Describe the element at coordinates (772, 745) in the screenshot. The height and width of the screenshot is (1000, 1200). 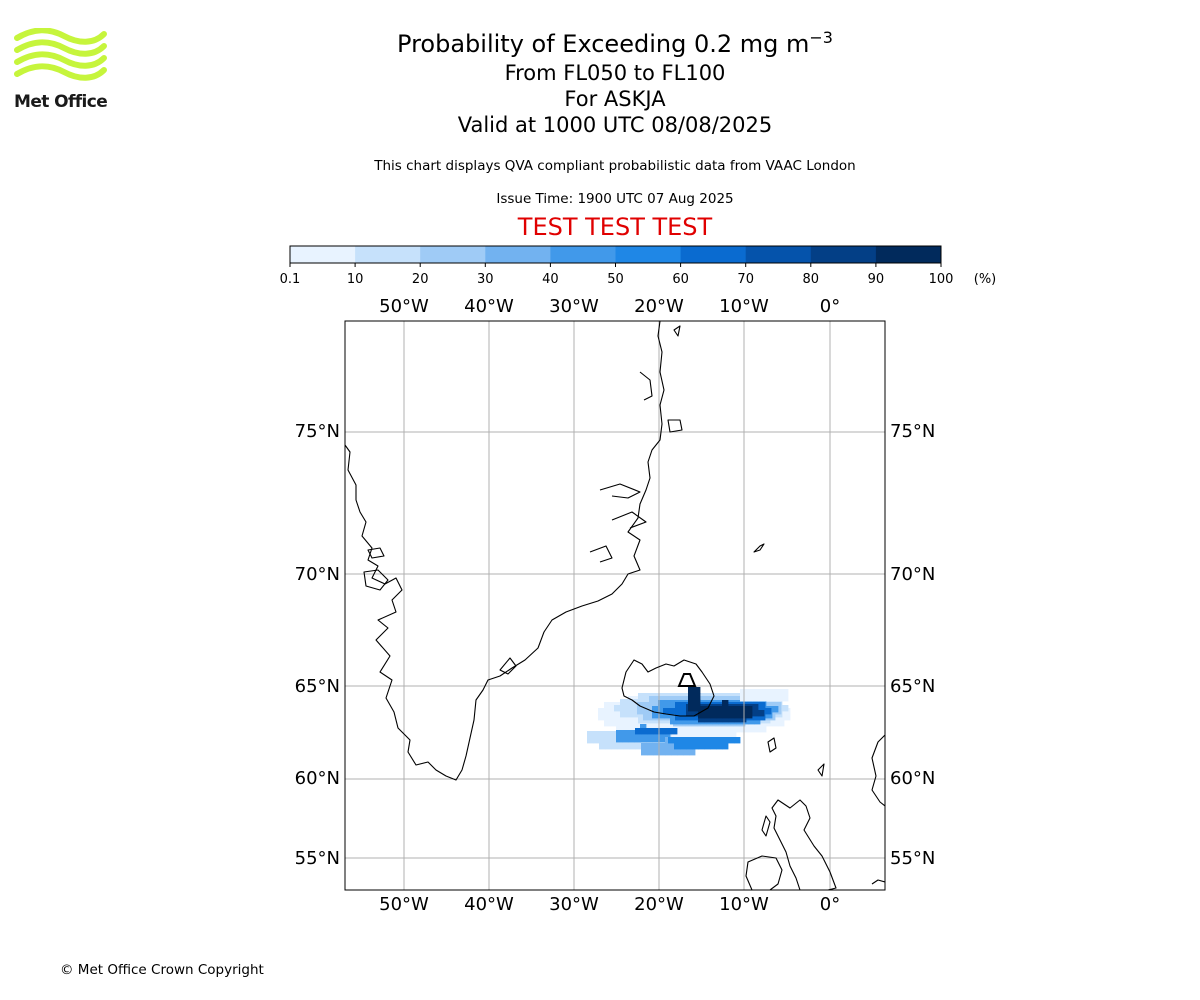
I see `faroe-islands` at that location.